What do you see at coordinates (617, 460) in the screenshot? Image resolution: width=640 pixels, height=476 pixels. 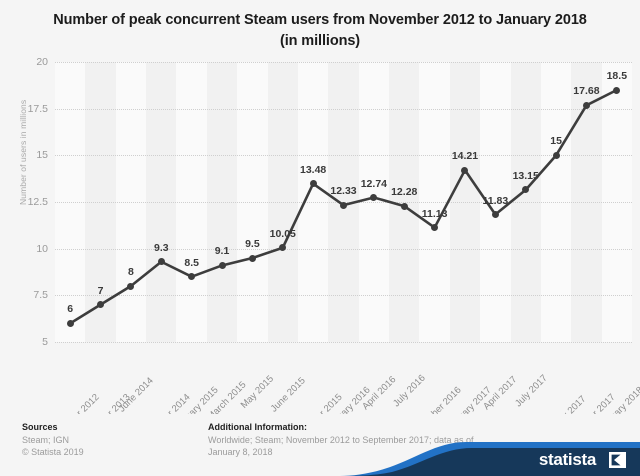 I see `statista-flag-icon` at bounding box center [617, 460].